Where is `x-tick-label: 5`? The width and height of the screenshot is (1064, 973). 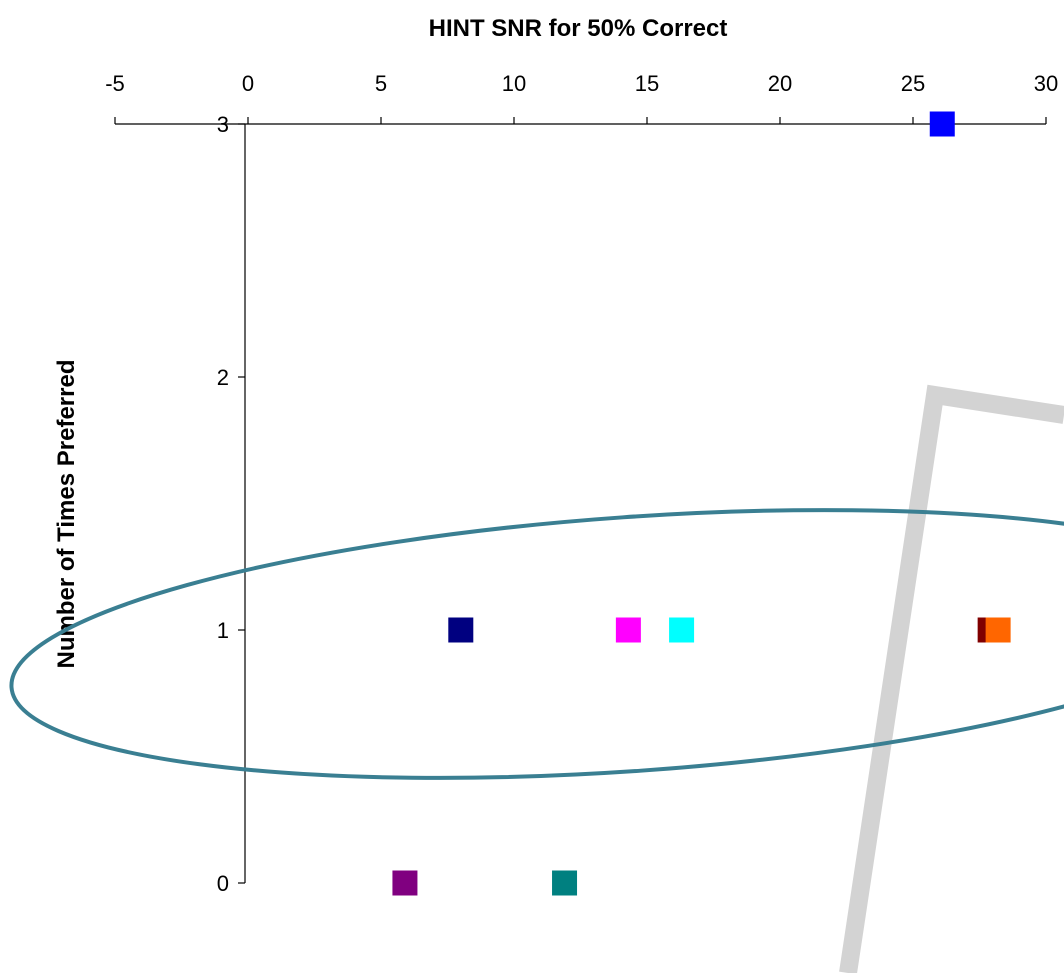 x-tick-label: 5 is located at coordinates (381, 83).